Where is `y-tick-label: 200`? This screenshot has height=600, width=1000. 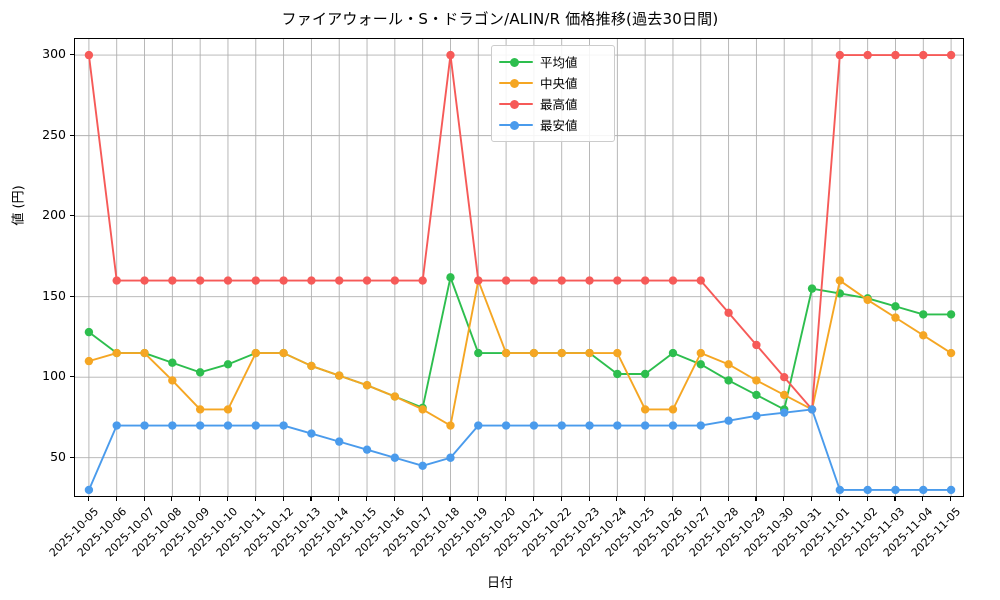
y-tick-label: 200 is located at coordinates (54, 215).